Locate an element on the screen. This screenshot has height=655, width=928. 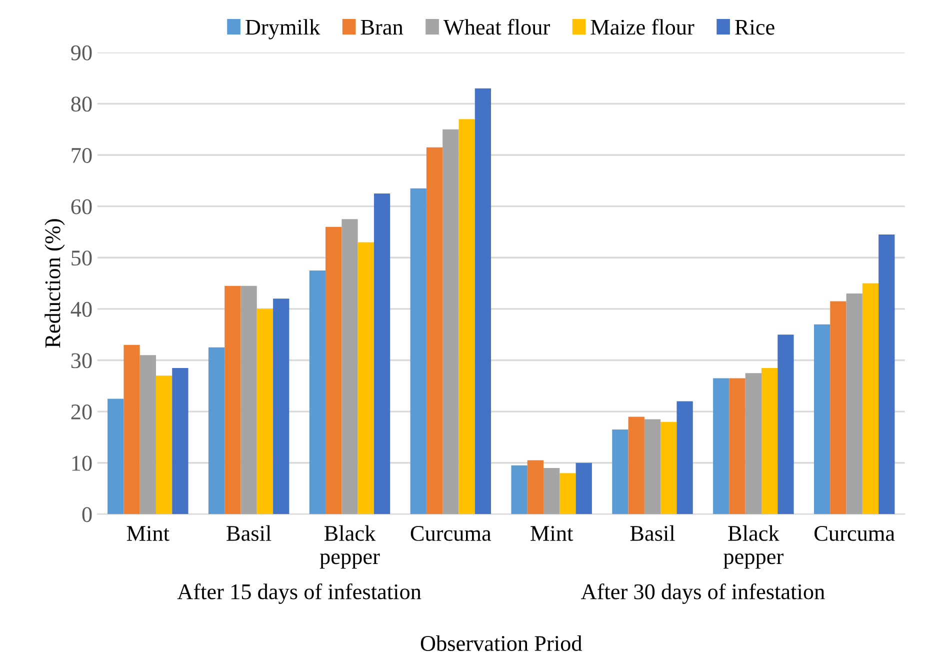
legend-label: Wheat flour is located at coordinates (496, 26).